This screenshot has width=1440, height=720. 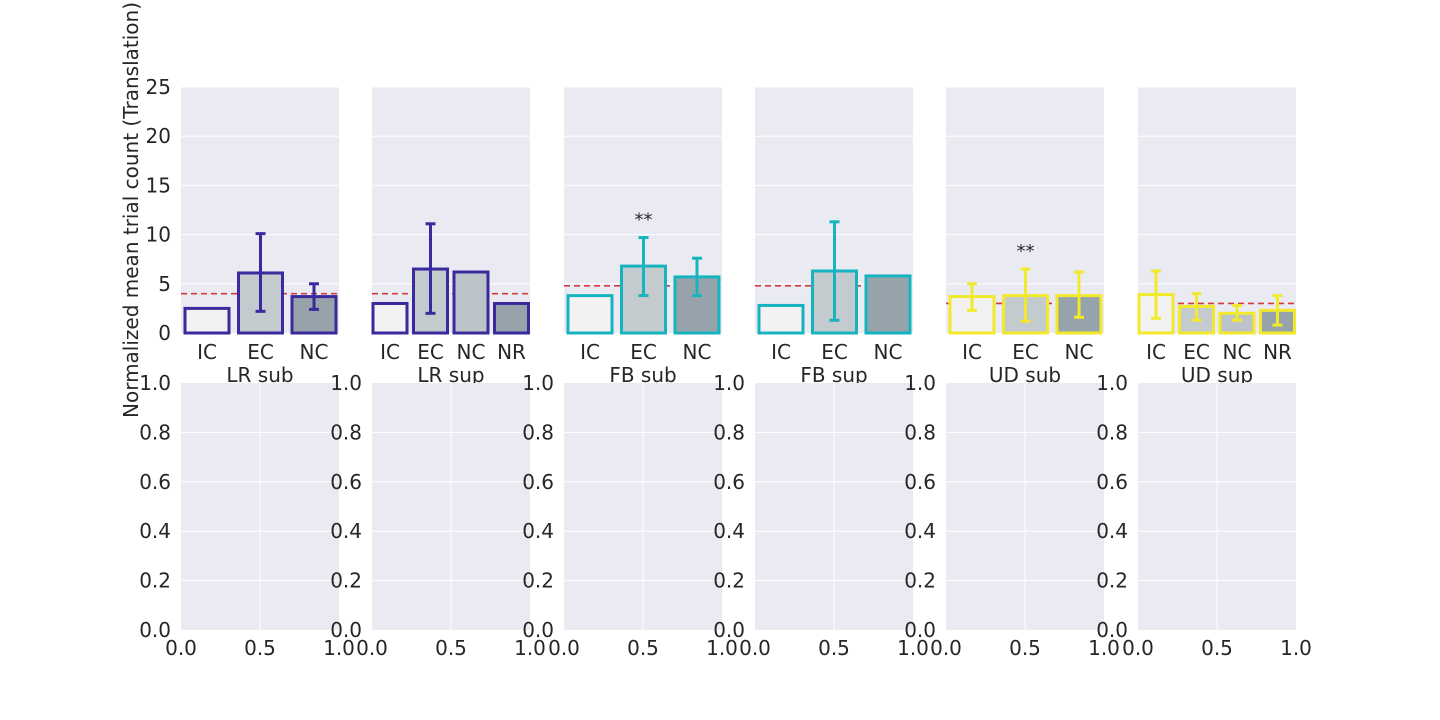 I want to click on bar-nc, so click(x=471, y=302).